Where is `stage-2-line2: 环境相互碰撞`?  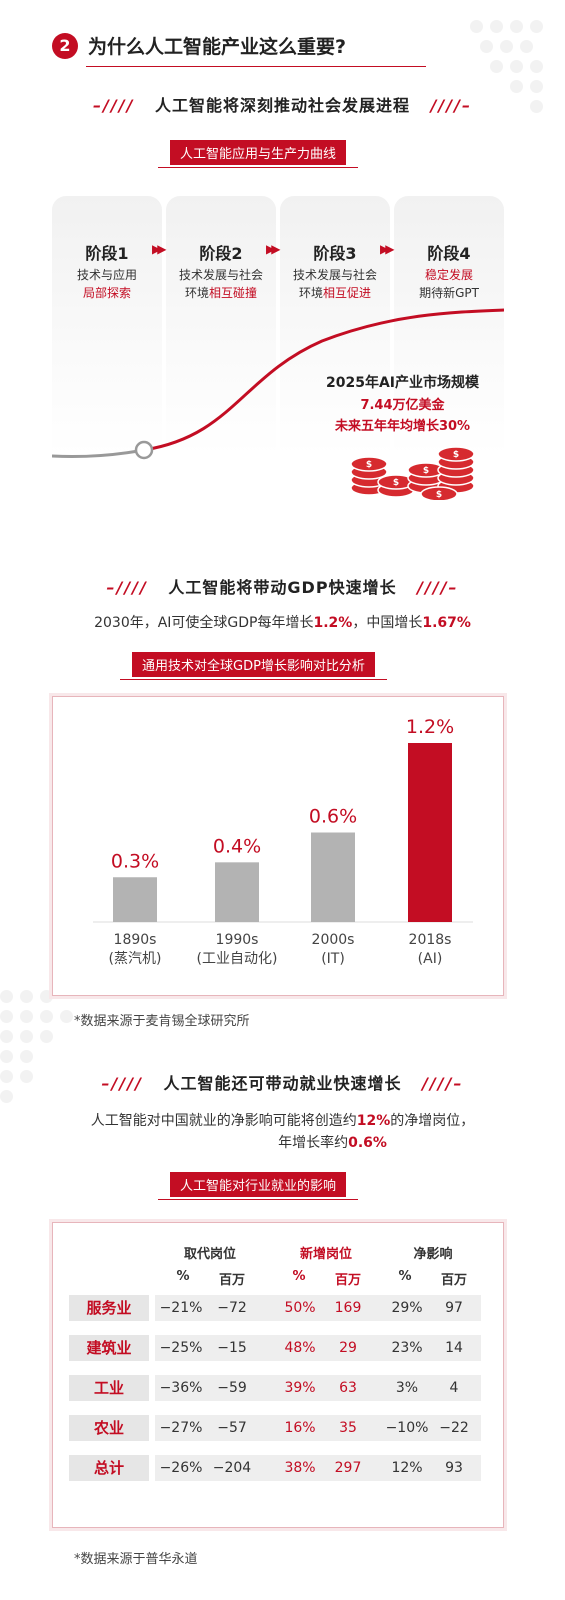
stage-2-line2: 环境相互碰撞 is located at coordinates (221, 292).